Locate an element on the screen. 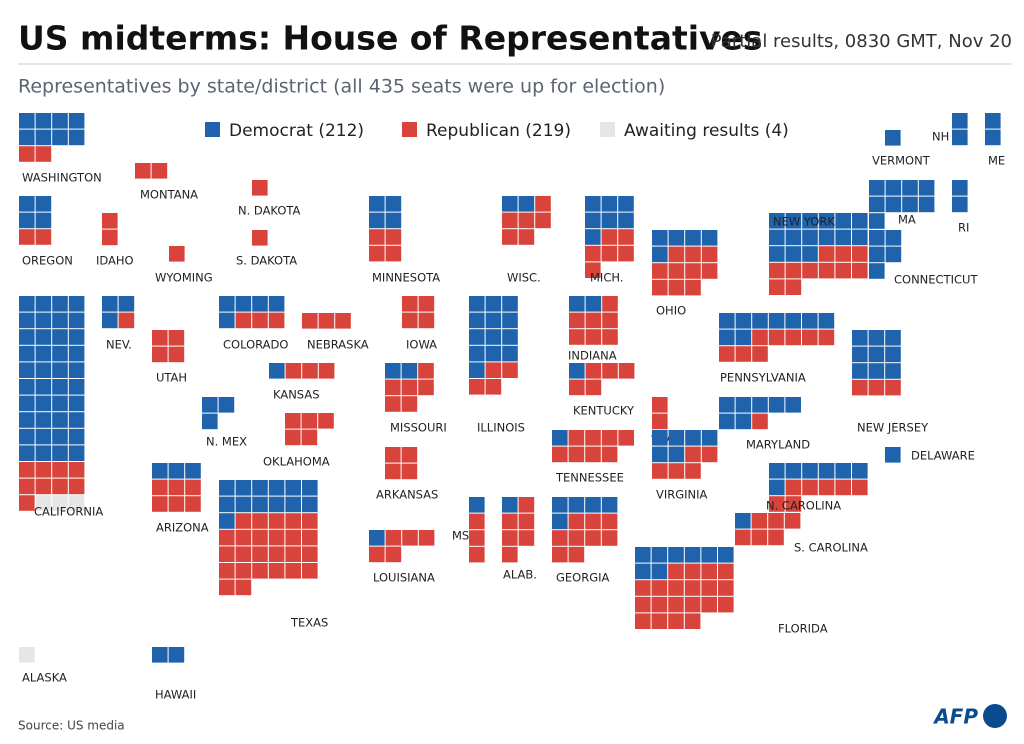 The height and width of the screenshot is (744, 1024). state-label: WISC. is located at coordinates (524, 278).